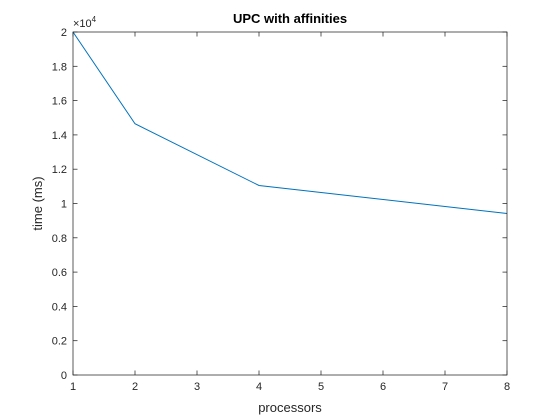 Image resolution: width=560 pixels, height=420 pixels. Describe the element at coordinates (64, 205) in the screenshot. I see `y-tick-label: 1` at that location.